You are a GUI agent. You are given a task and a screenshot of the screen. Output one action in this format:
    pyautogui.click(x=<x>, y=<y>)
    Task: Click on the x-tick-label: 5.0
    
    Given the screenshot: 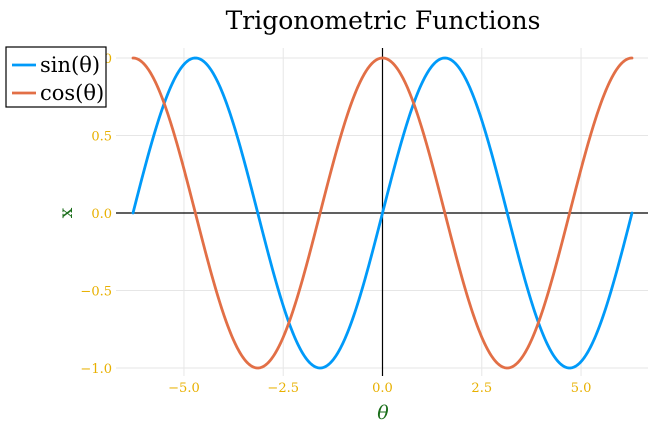 What is the action you would take?
    pyautogui.click(x=581, y=388)
    